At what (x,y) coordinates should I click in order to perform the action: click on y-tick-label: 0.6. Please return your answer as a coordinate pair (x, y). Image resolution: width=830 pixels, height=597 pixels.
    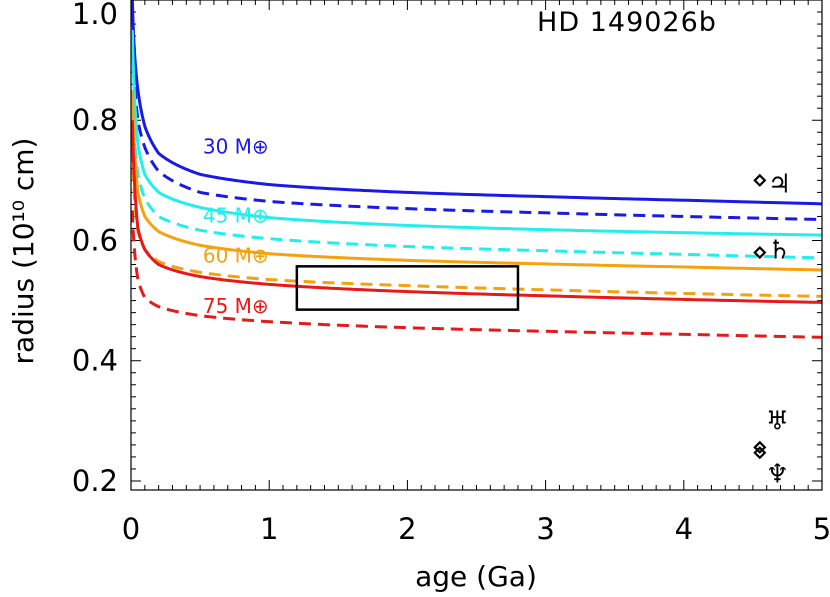
    Looking at the image, I should click on (95, 240).